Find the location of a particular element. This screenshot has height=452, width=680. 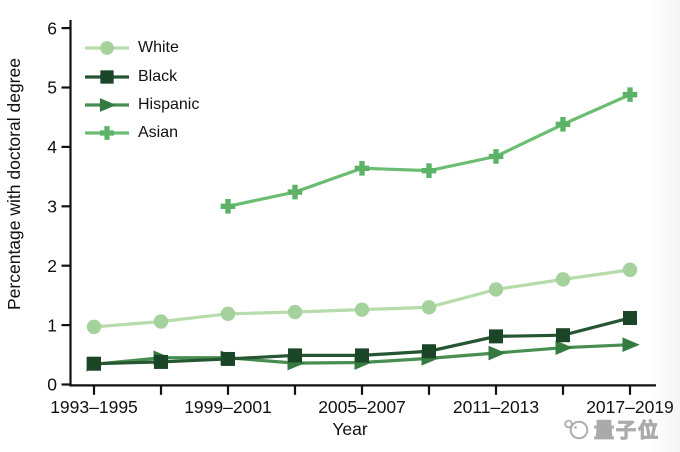

plus-glyph is located at coordinates (107, 133).